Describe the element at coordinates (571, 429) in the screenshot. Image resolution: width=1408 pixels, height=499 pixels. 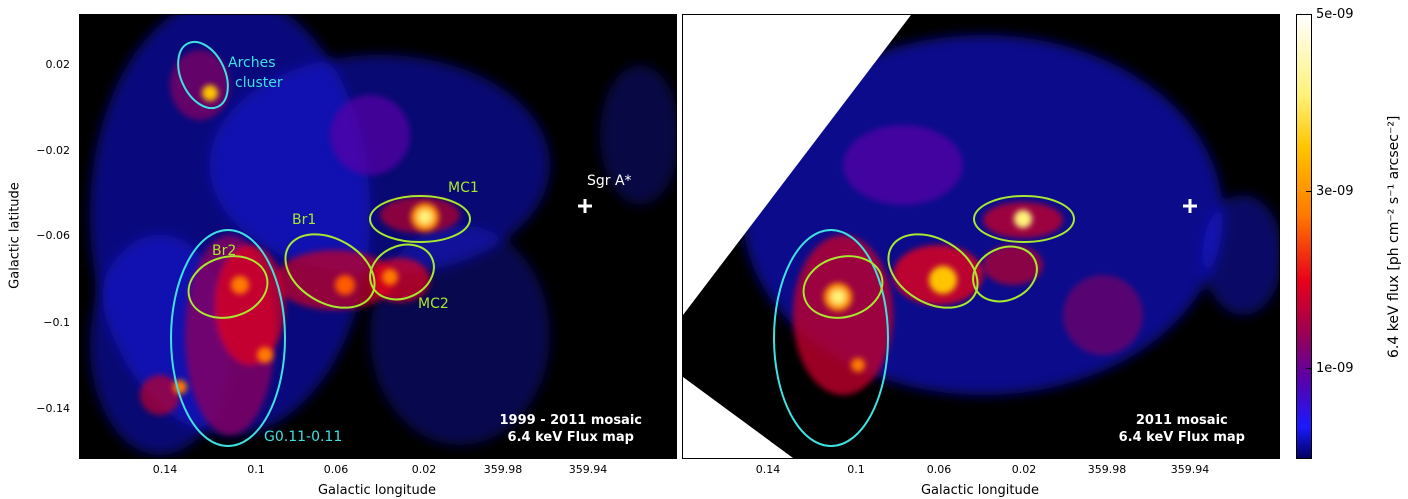
I see `left-mosaic-caption: 1999 - 2011 mosaic 6.4 keV Flux map` at that location.